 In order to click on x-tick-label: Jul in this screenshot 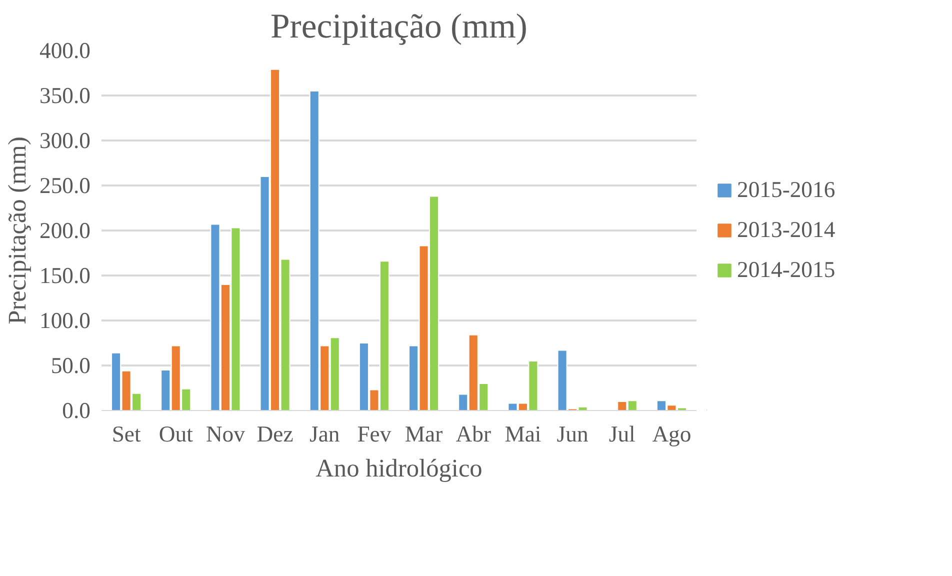, I will do `click(622, 434)`.